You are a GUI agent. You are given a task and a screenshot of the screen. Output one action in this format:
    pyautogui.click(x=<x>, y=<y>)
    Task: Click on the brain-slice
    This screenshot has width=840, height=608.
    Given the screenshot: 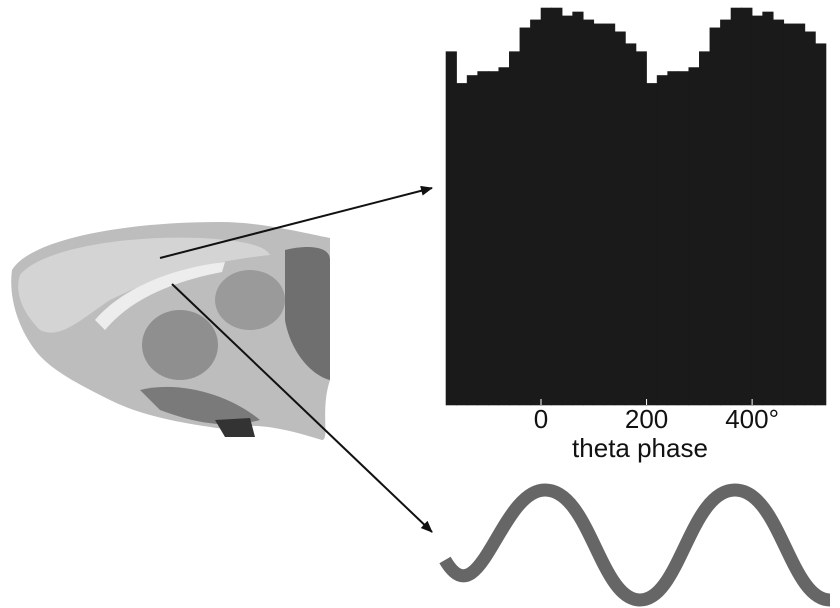 What is the action you would take?
    pyautogui.click(x=171, y=331)
    